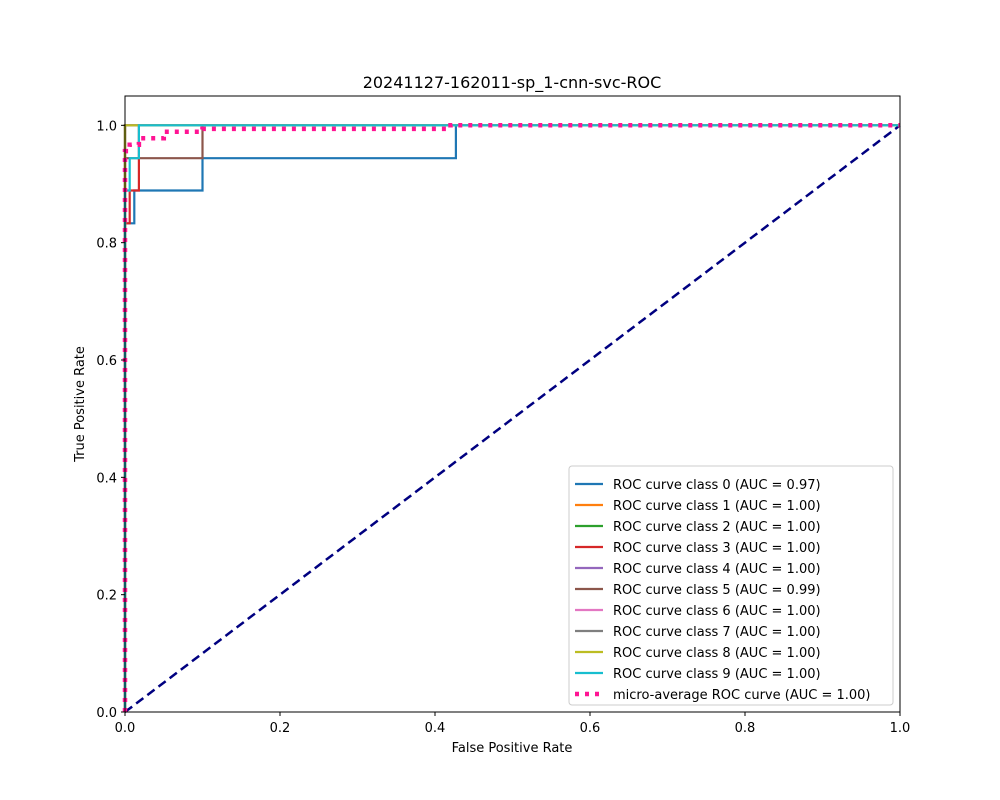  What do you see at coordinates (106, 713) in the screenshot?
I see `y-tick-label: 0.0` at bounding box center [106, 713].